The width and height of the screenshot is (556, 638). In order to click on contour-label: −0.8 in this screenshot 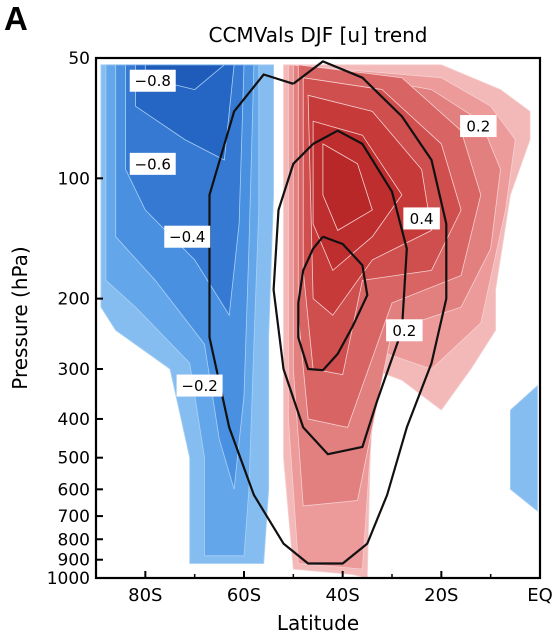, I will do `click(152, 80)`.